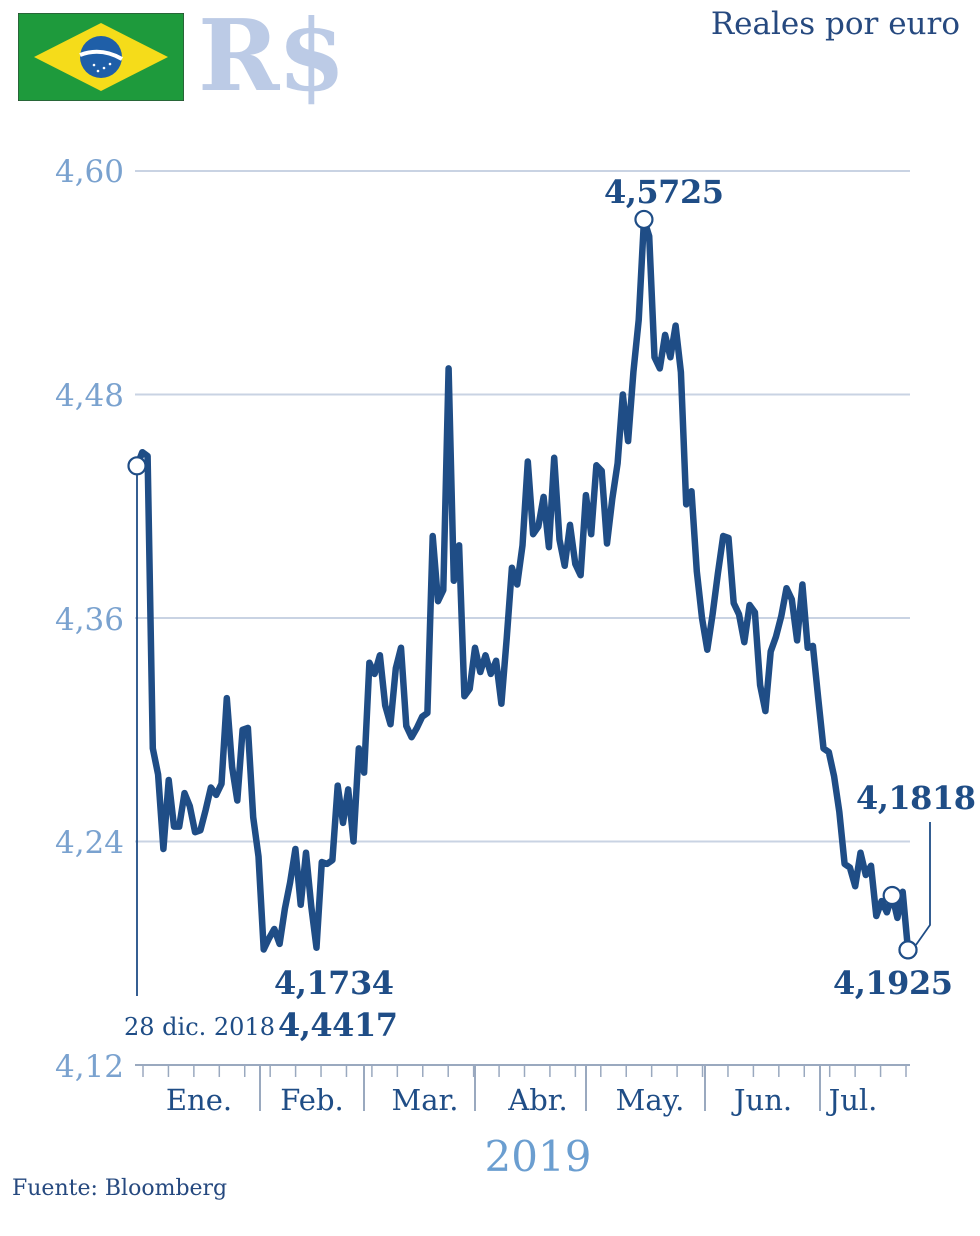 The image size is (980, 1236). Describe the element at coordinates (664, 192) in the screenshot. I see `max-value-label: 4,5725` at that location.